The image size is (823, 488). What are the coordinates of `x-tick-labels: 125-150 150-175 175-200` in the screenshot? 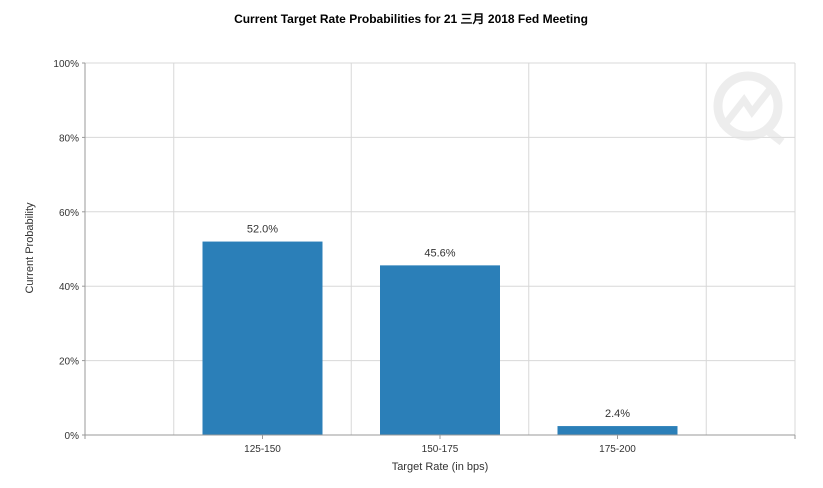 It's located at (440, 449).